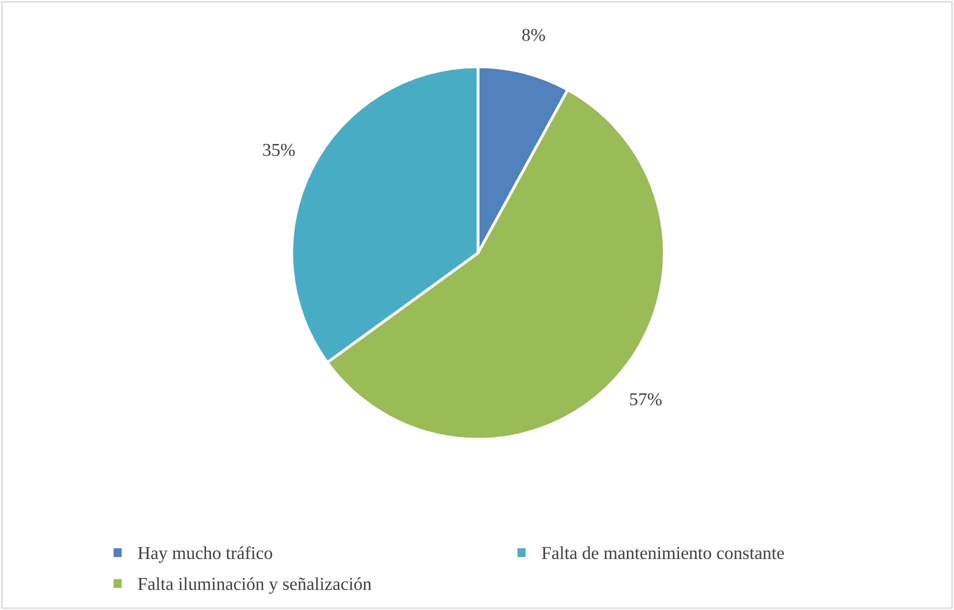  I want to click on data-label: 57%, so click(646, 399).